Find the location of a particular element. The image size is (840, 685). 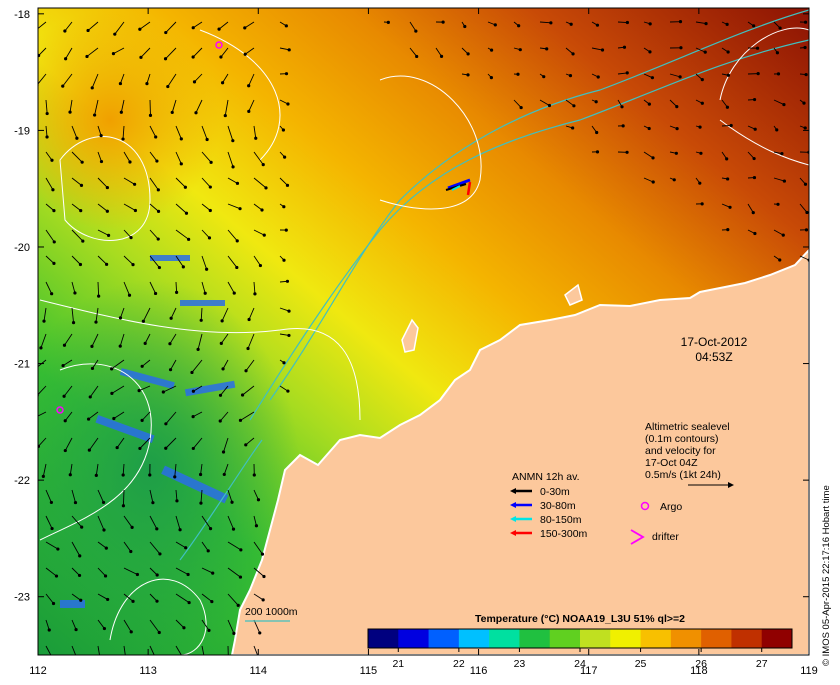

anmn-legend-label: 80-150m is located at coordinates (561, 520).